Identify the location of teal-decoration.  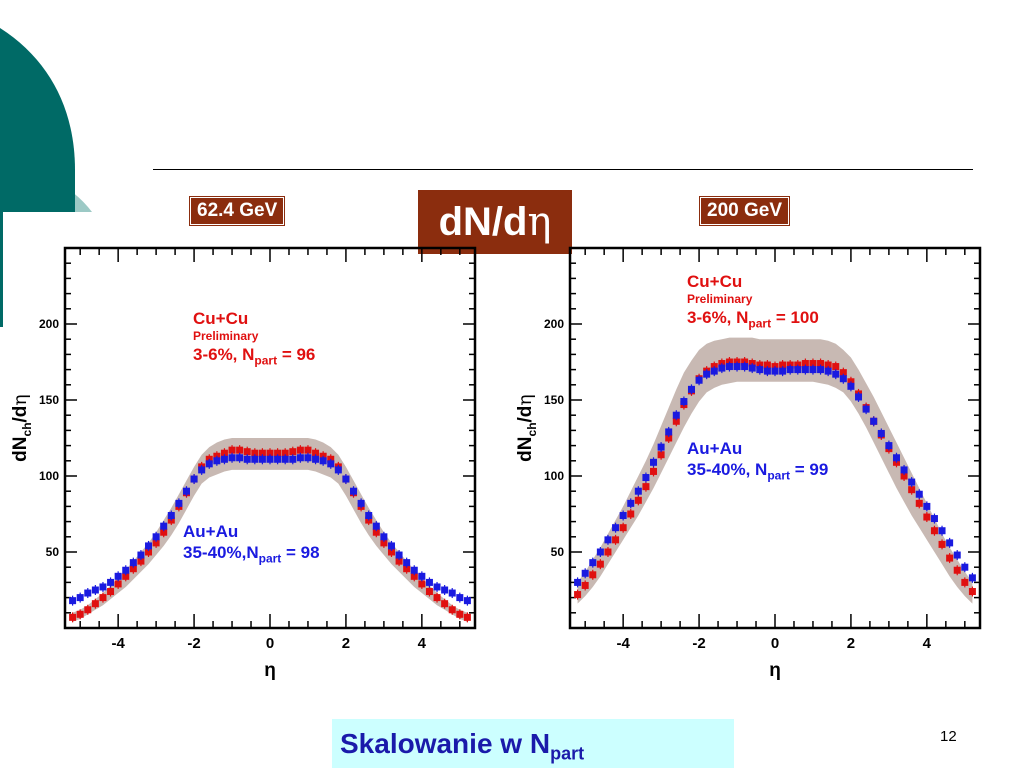
(46, 177).